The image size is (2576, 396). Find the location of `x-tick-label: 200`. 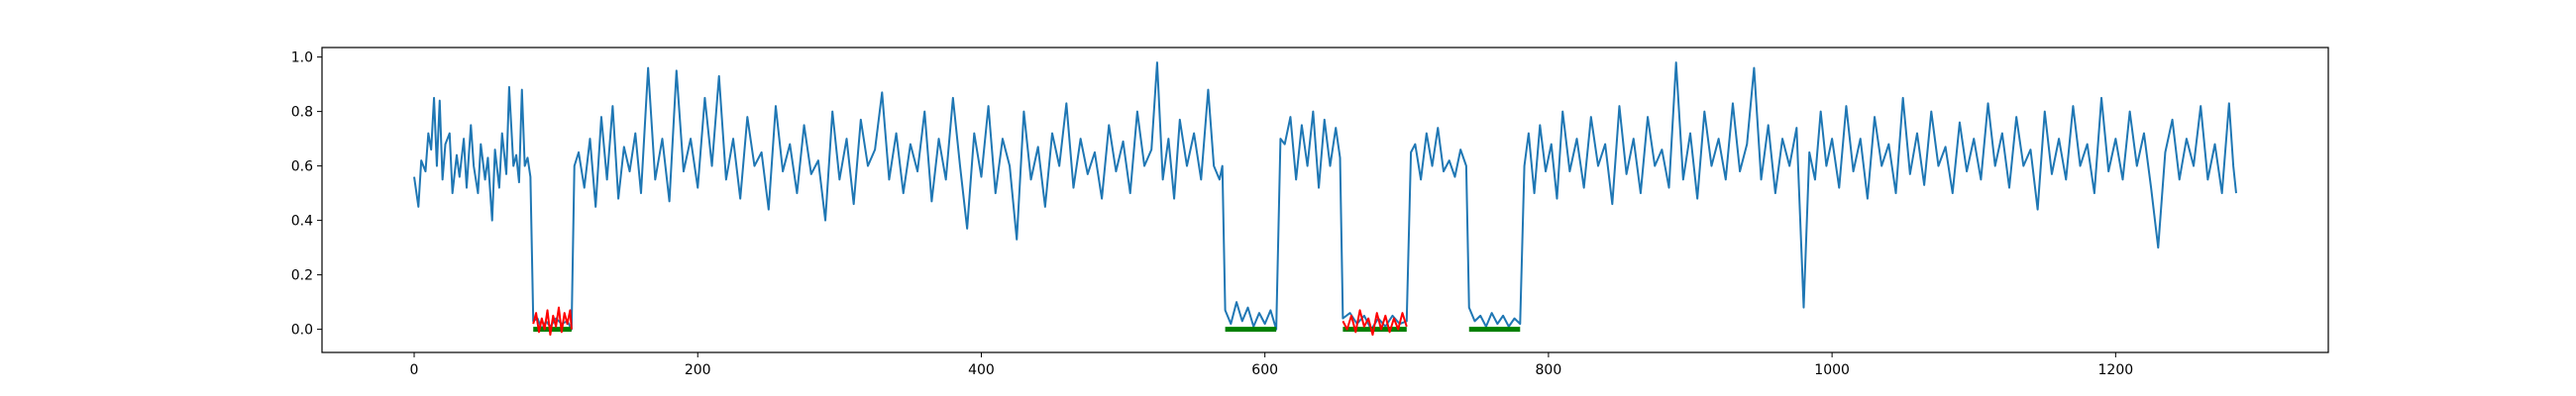

x-tick-label: 200 is located at coordinates (698, 370).